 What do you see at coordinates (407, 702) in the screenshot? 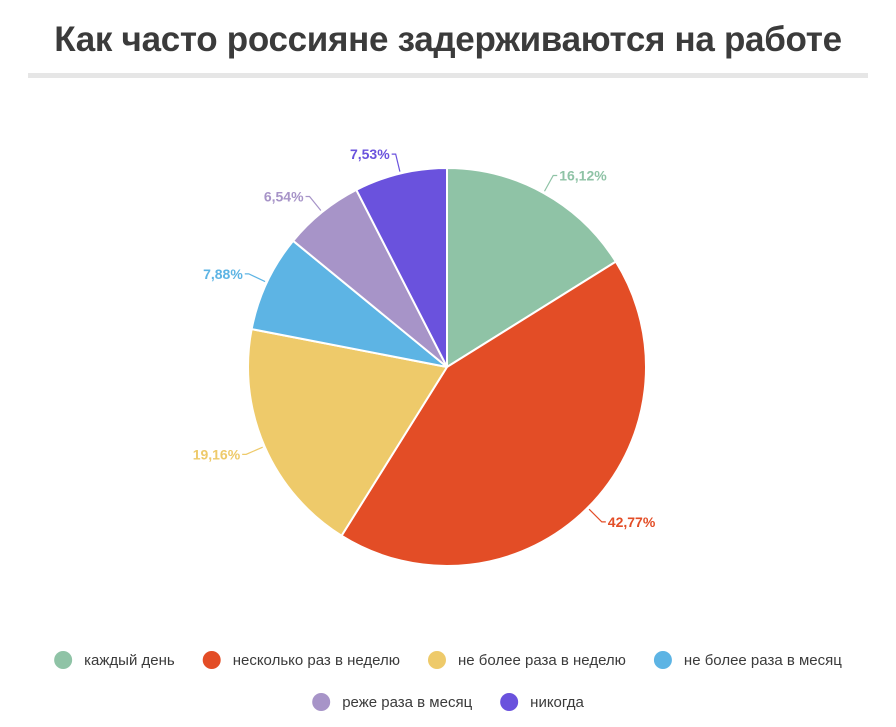
I see `legend-label-5: реже раза в месяц` at bounding box center [407, 702].